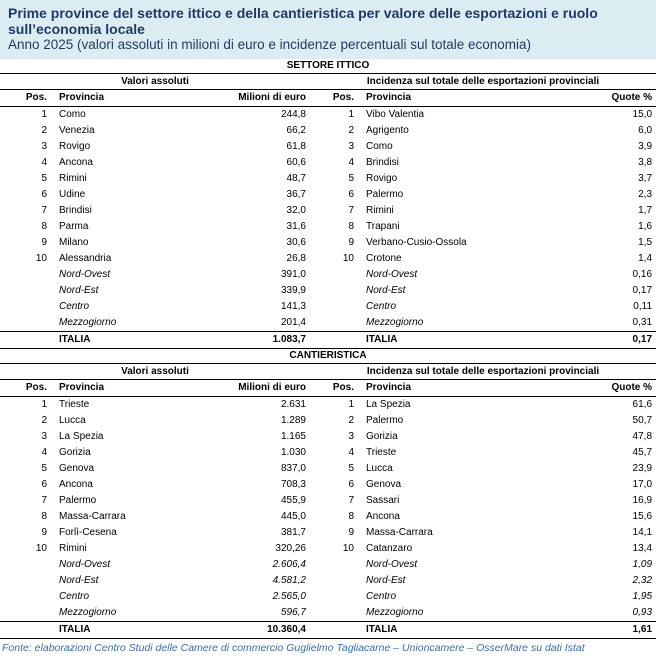 Image resolution: width=656 pixels, height=667 pixels. Describe the element at coordinates (642, 452) in the screenshot. I see `cell: 45,7` at that location.